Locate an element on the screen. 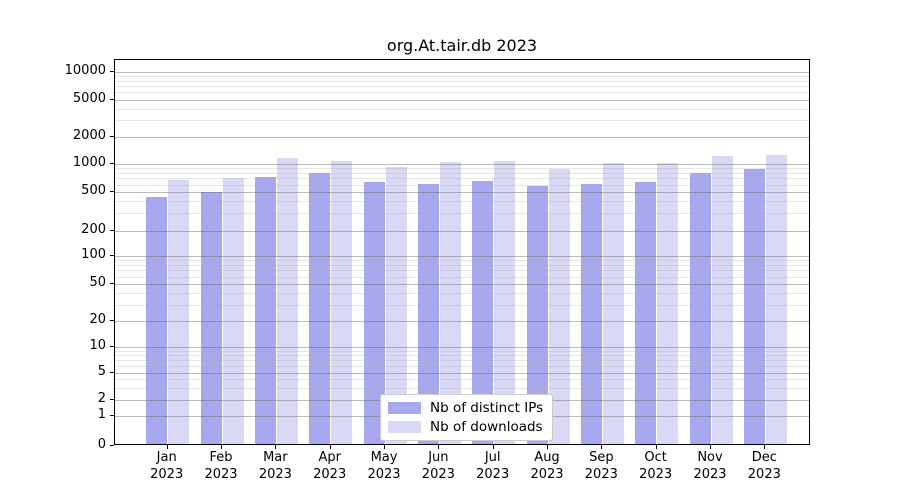 The width and height of the screenshot is (900, 500). legend-swatch-downloads is located at coordinates (404, 427).